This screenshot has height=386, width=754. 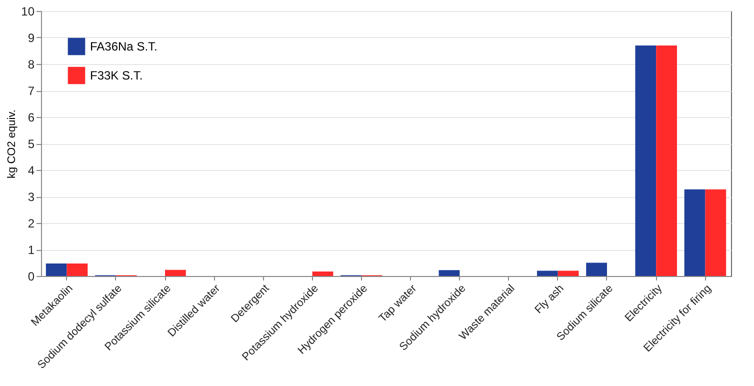 What do you see at coordinates (31, 277) in the screenshot?
I see `y-tick-label: 0` at bounding box center [31, 277].